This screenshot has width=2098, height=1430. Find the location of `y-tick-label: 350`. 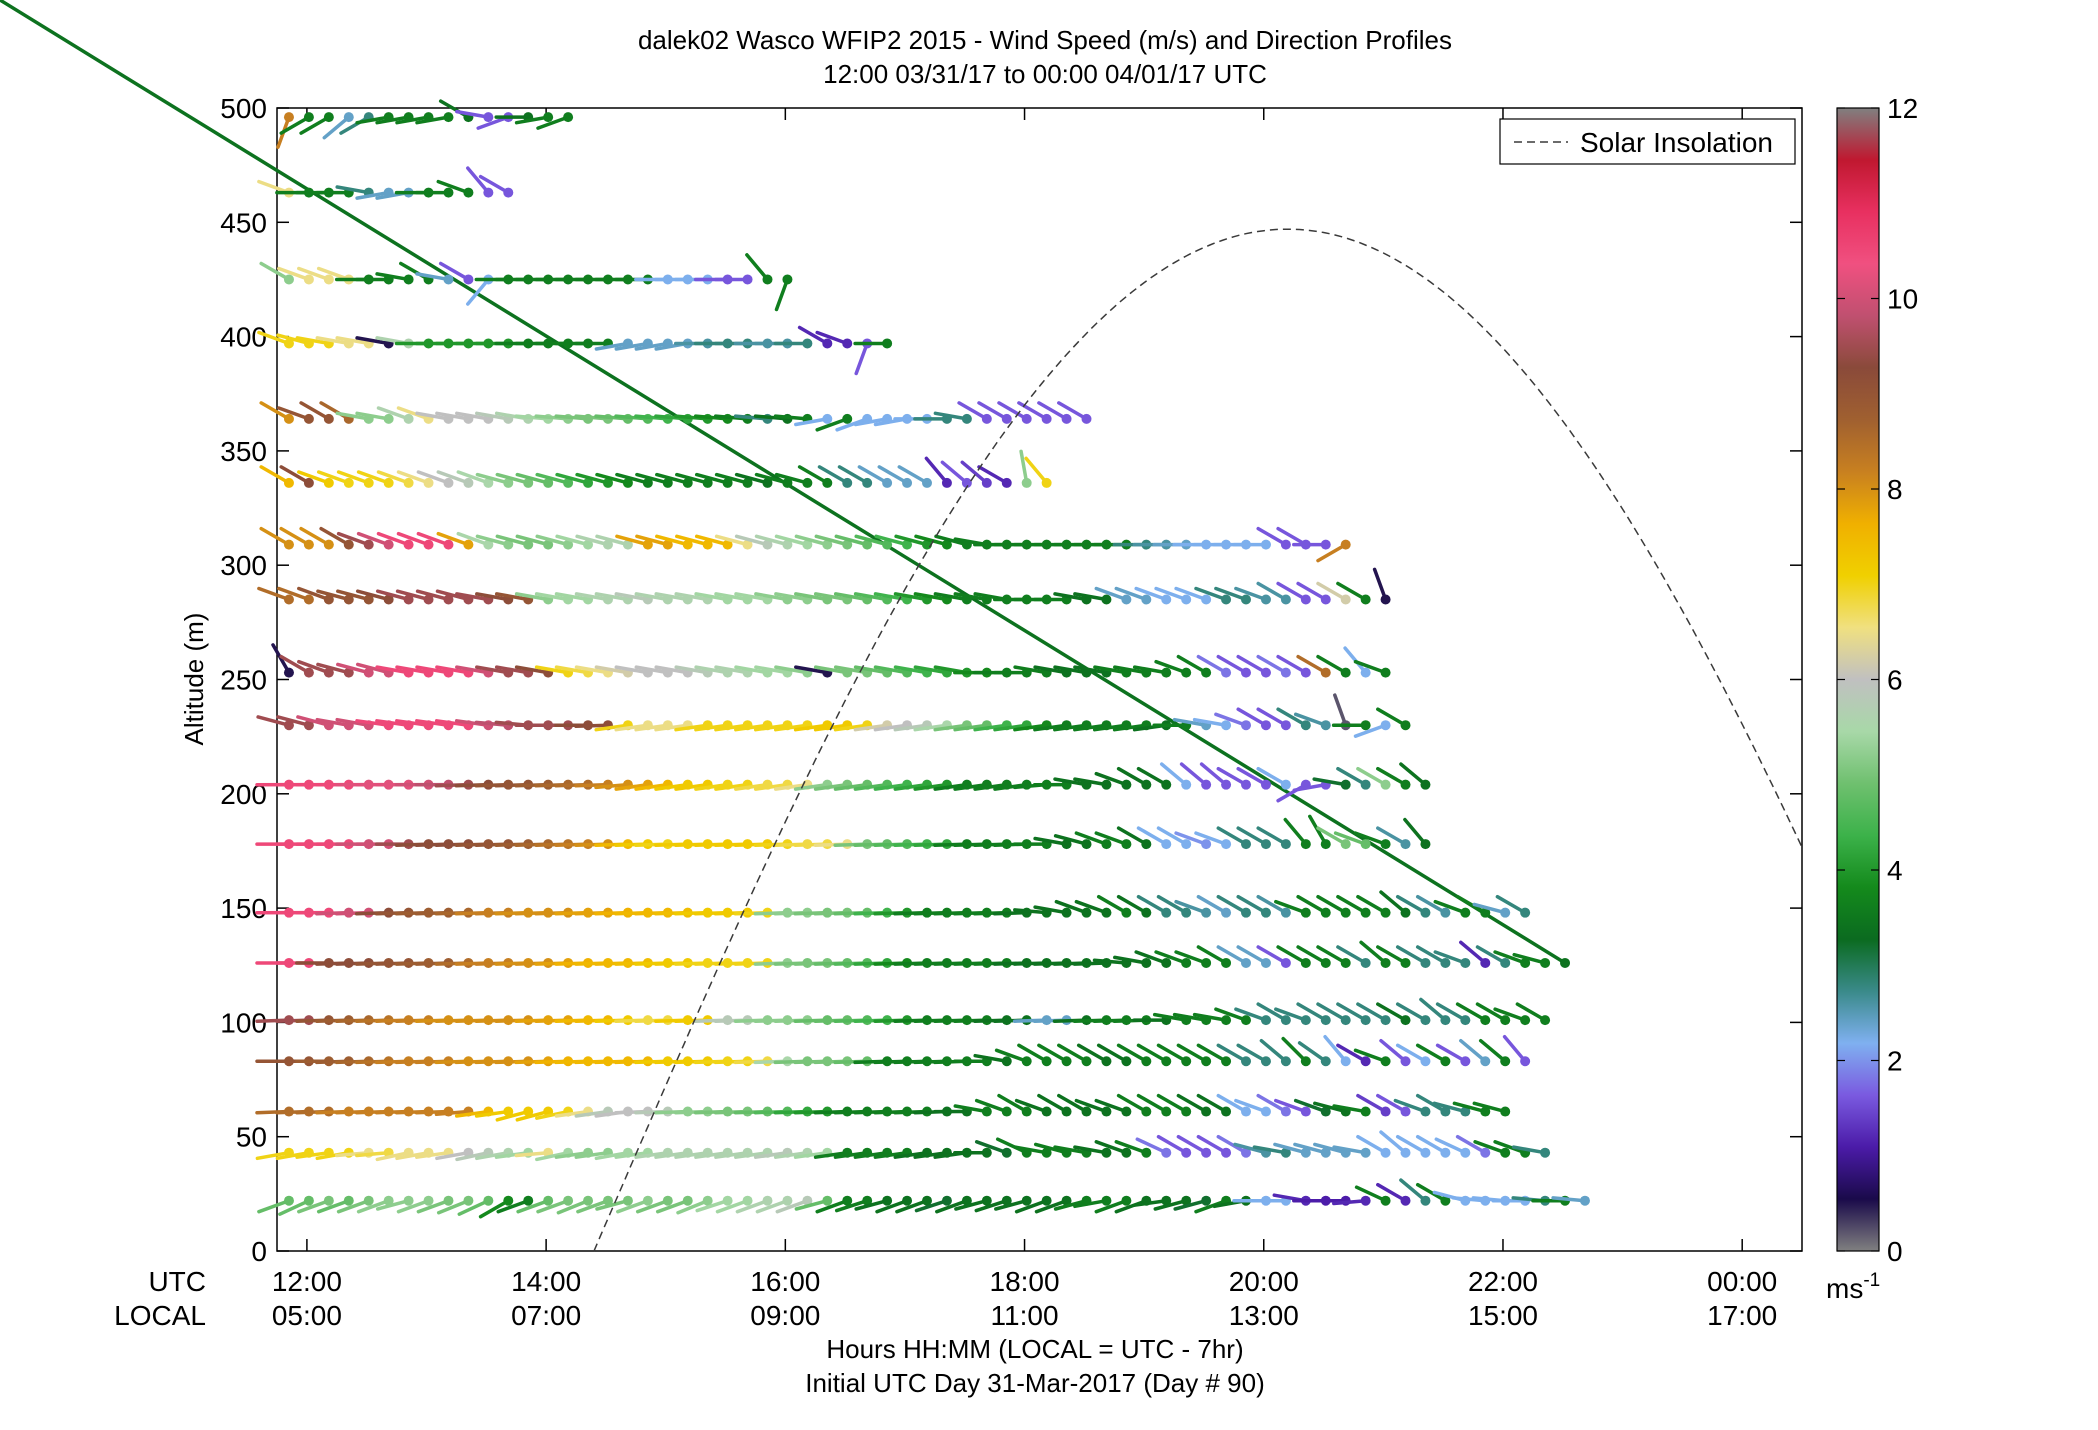

y-tick-label: 350 is located at coordinates (243, 451).